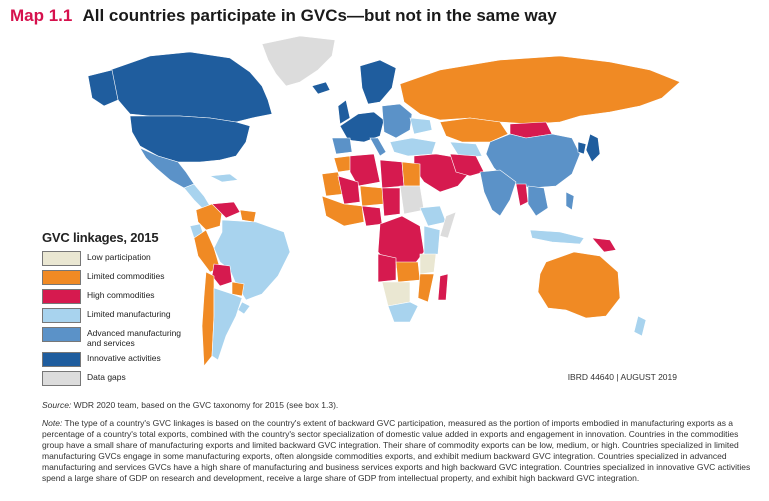 This screenshot has width=769, height=501. Describe the element at coordinates (474, 130) in the screenshot. I see `kazakhstan` at that location.